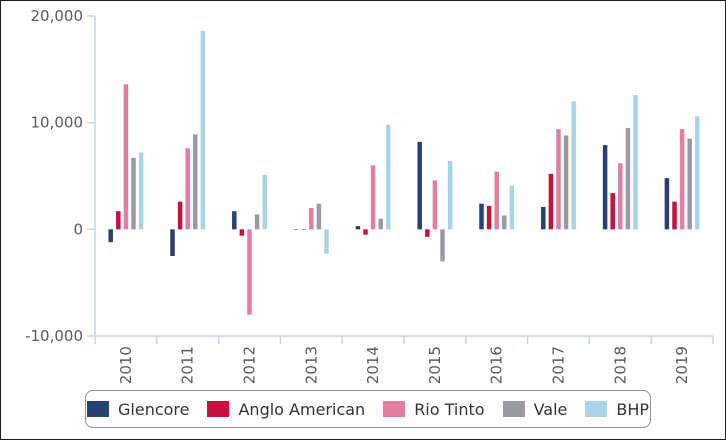 The height and width of the screenshot is (440, 726). I want to click on legend-item: Glencore, so click(138, 409).